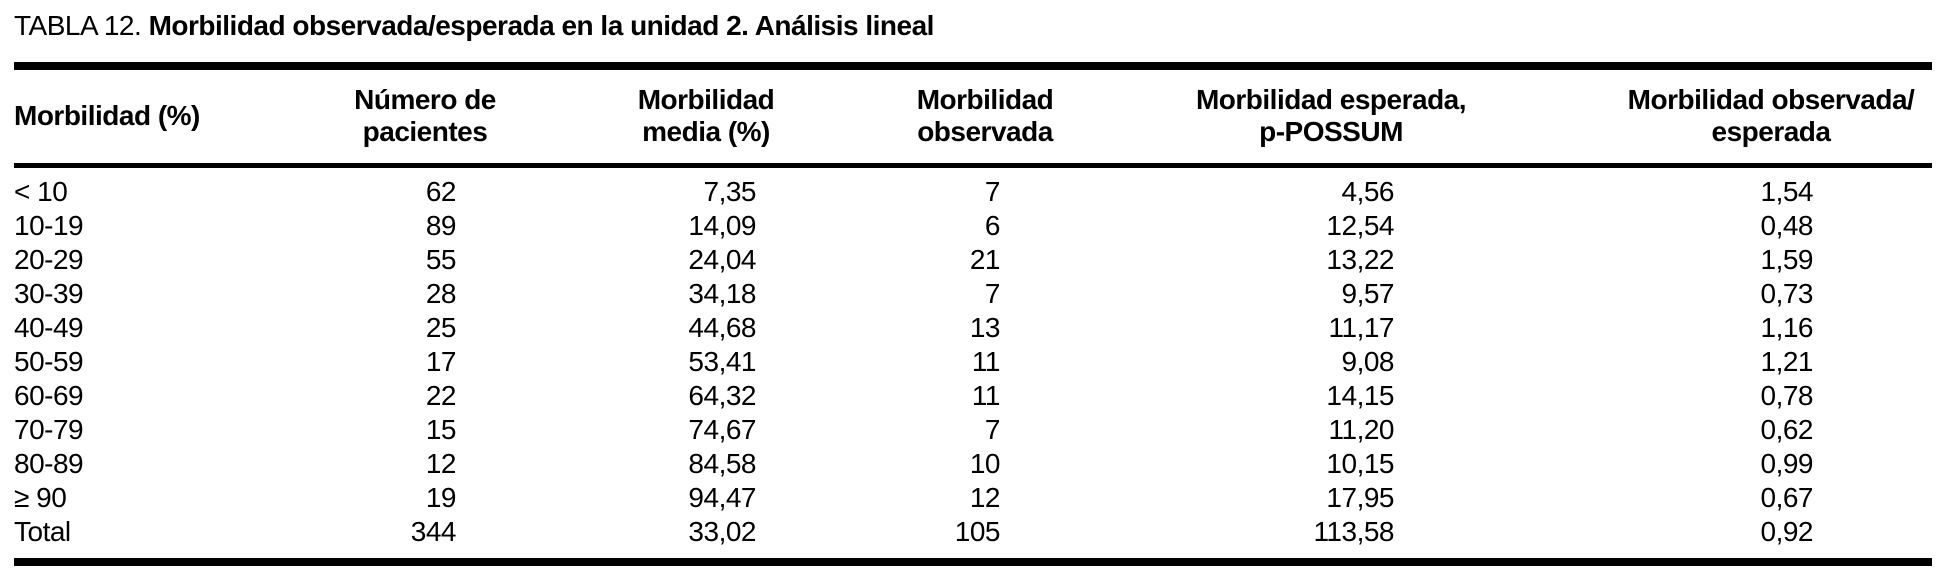  I want to click on cell-numero-pacientes: 344, so click(433, 531).